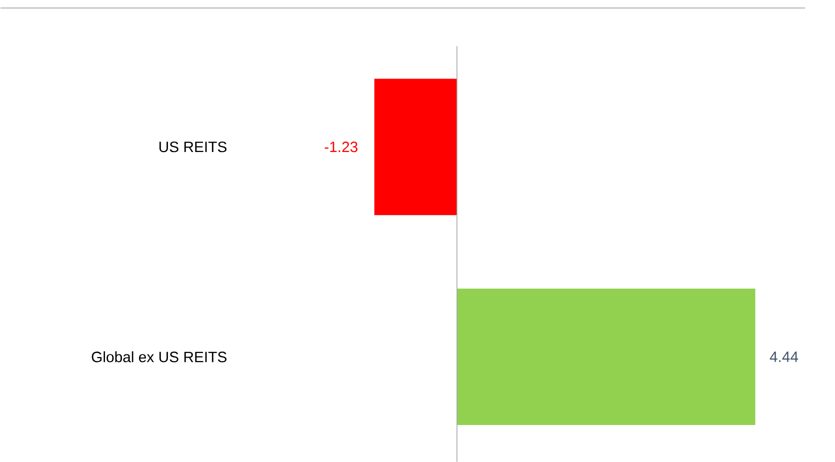 Image resolution: width=835 pixels, height=462 pixels. I want to click on data-label: 4.44, so click(784, 357).